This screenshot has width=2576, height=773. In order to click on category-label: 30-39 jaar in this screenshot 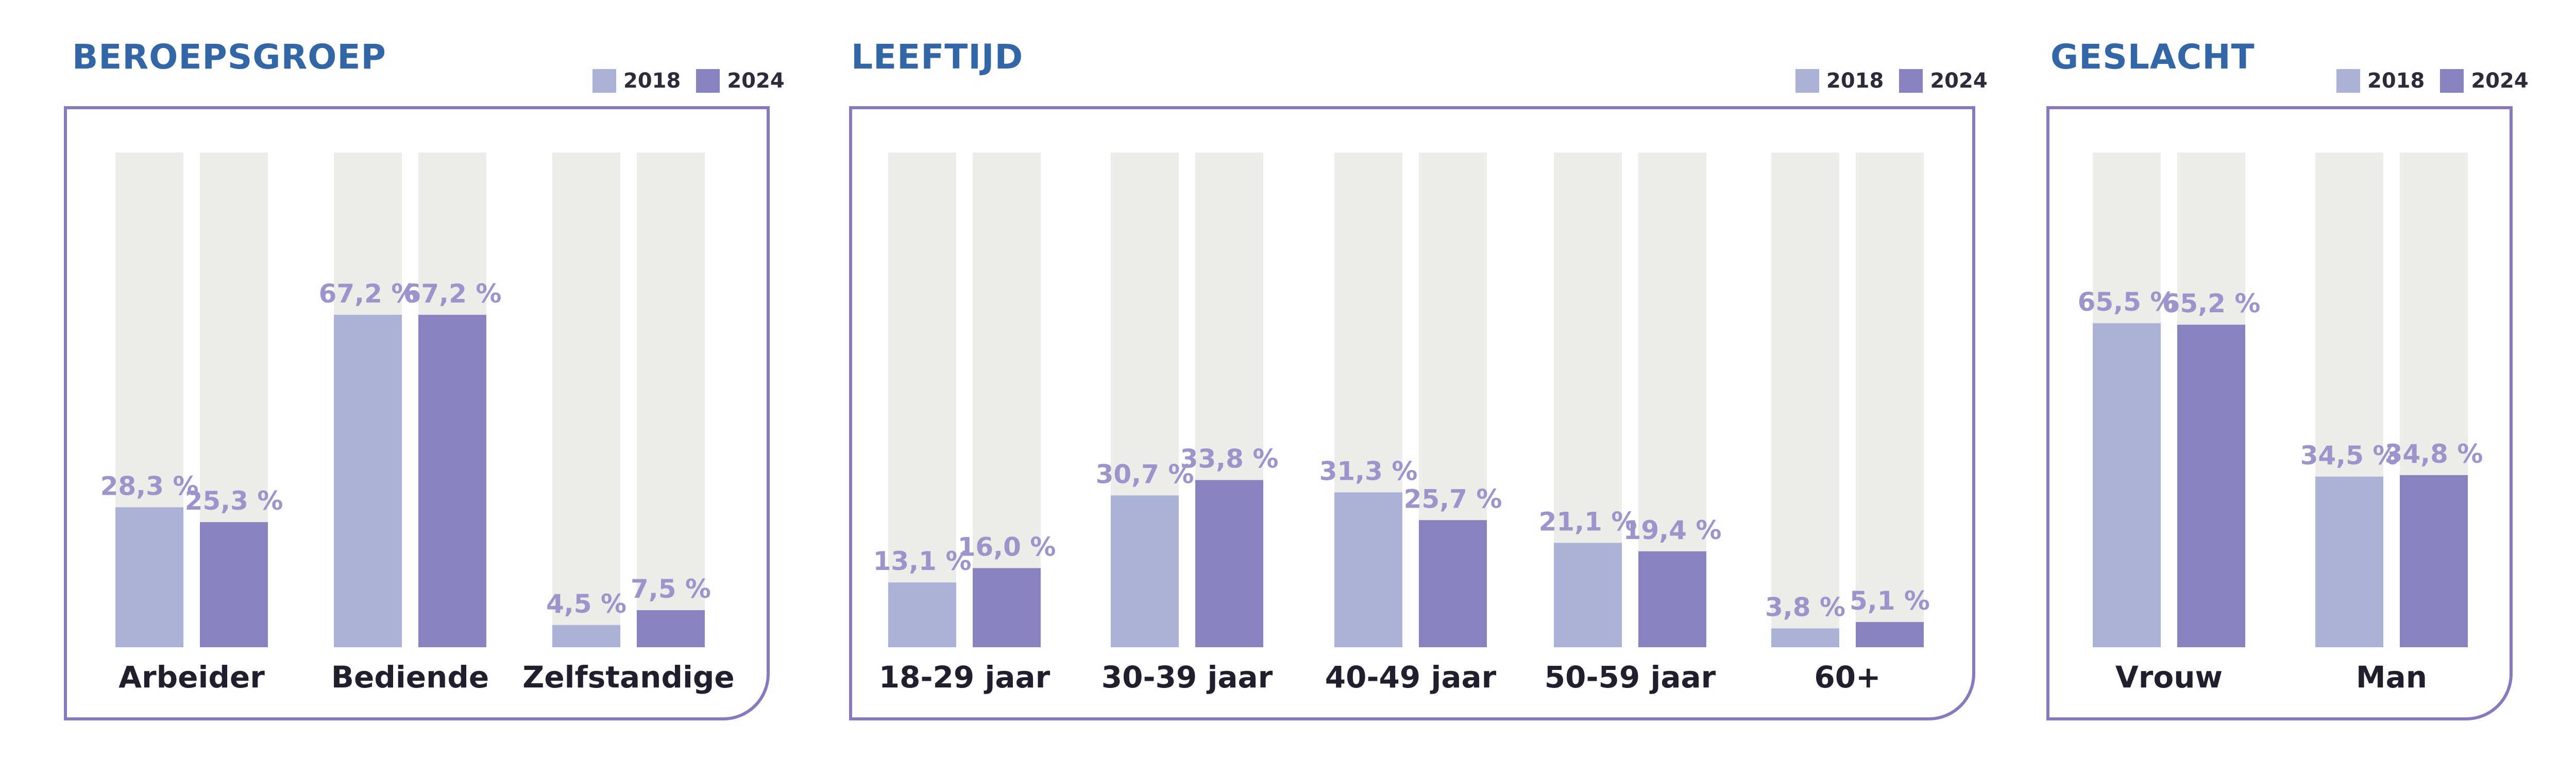, I will do `click(1187, 677)`.